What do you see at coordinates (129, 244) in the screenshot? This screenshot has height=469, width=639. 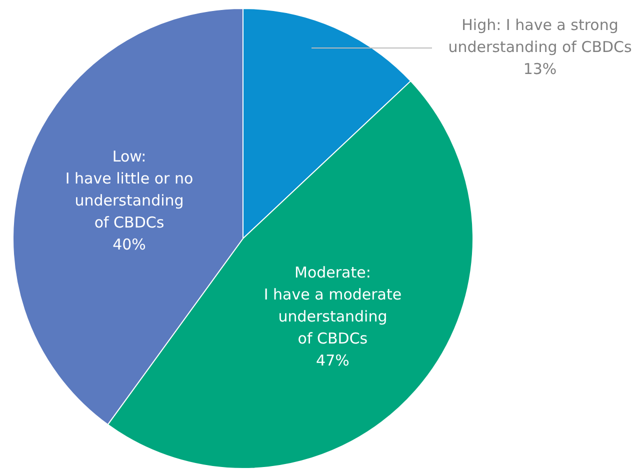 I see `data-label: 40%` at bounding box center [129, 244].